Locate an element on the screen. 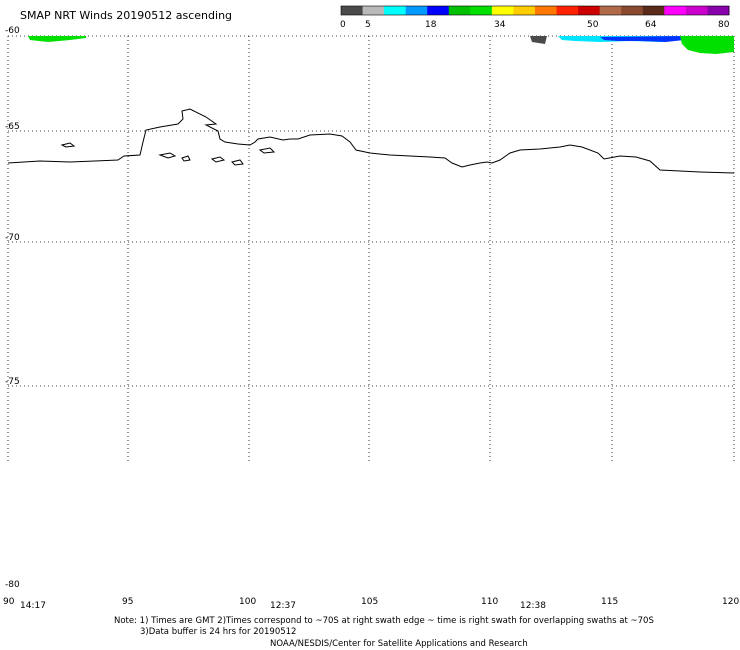  swath-time-label: 12:37 is located at coordinates (283, 606).